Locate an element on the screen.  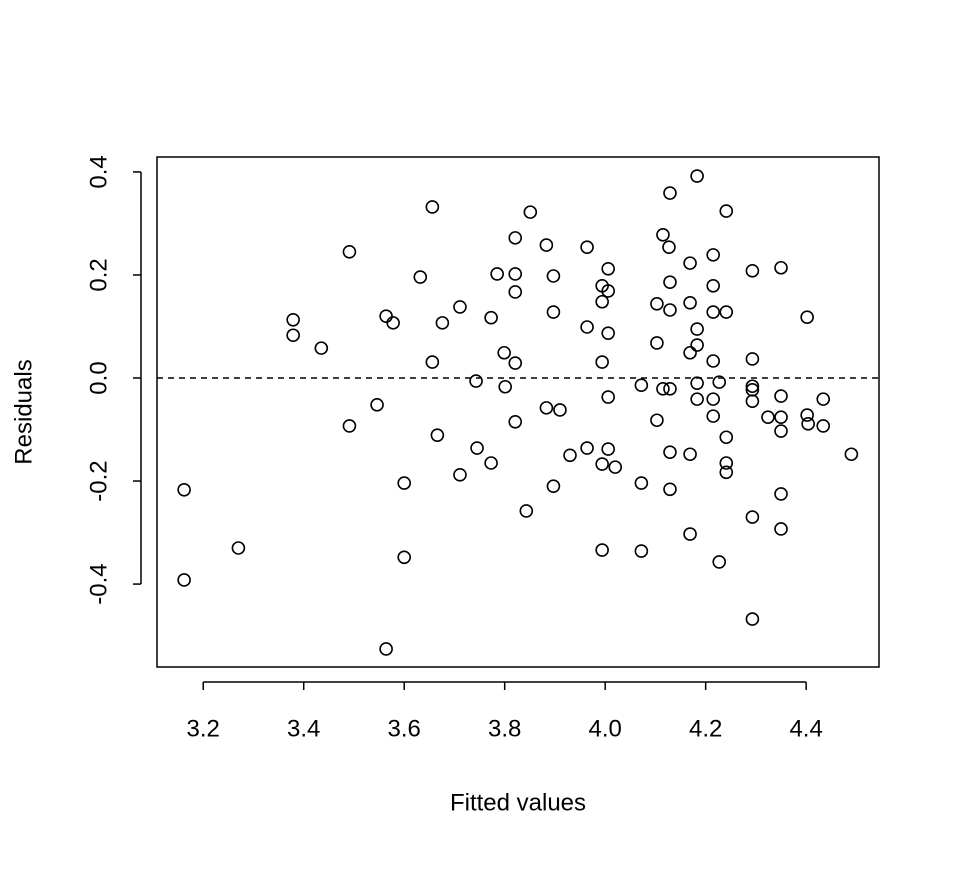
x-tick-label: 3.6 is located at coordinates (404, 728).